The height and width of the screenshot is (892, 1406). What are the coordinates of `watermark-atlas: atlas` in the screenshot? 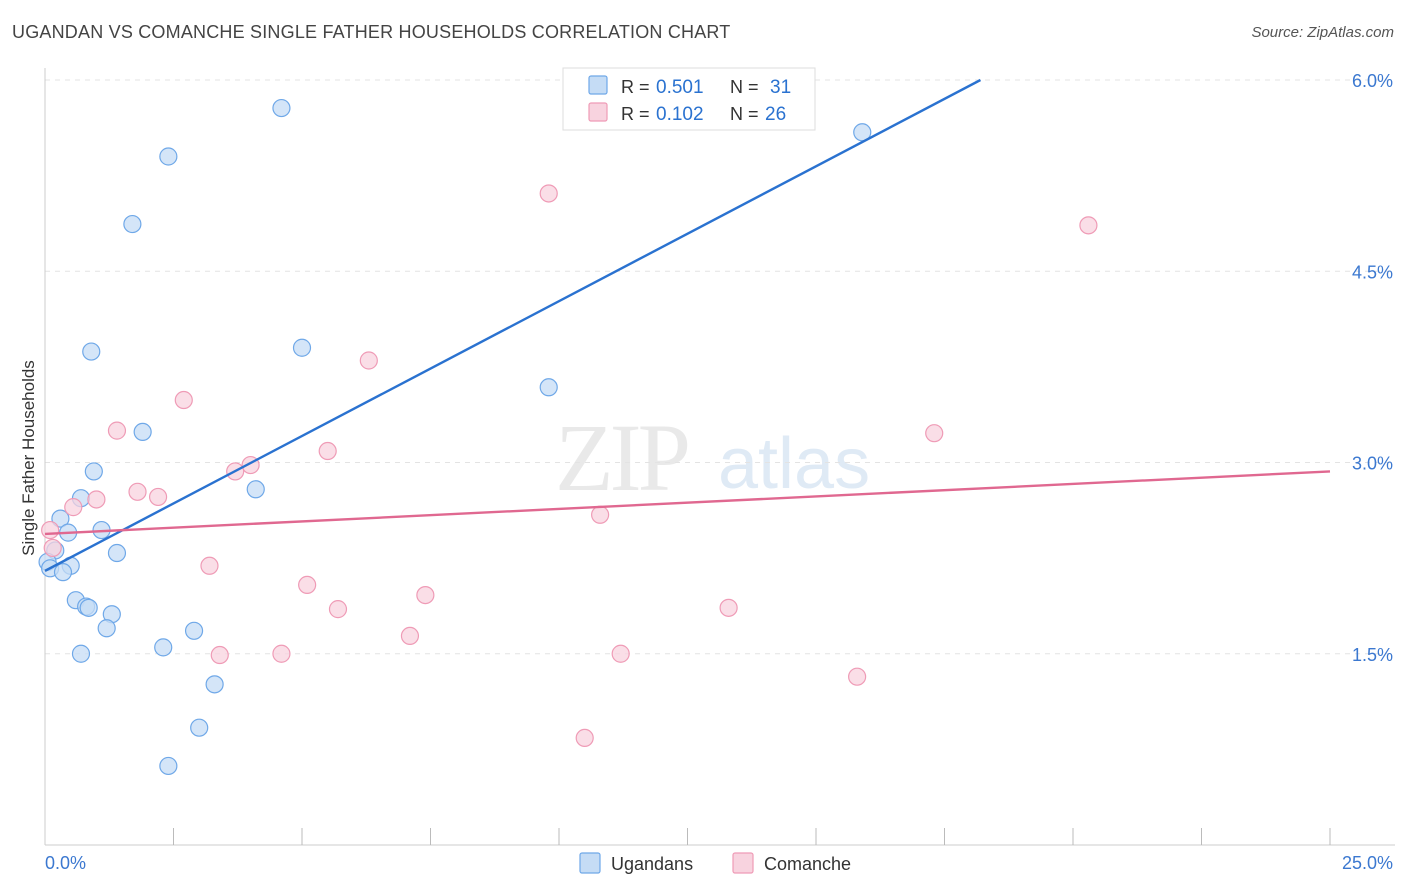 It's located at (794, 464).